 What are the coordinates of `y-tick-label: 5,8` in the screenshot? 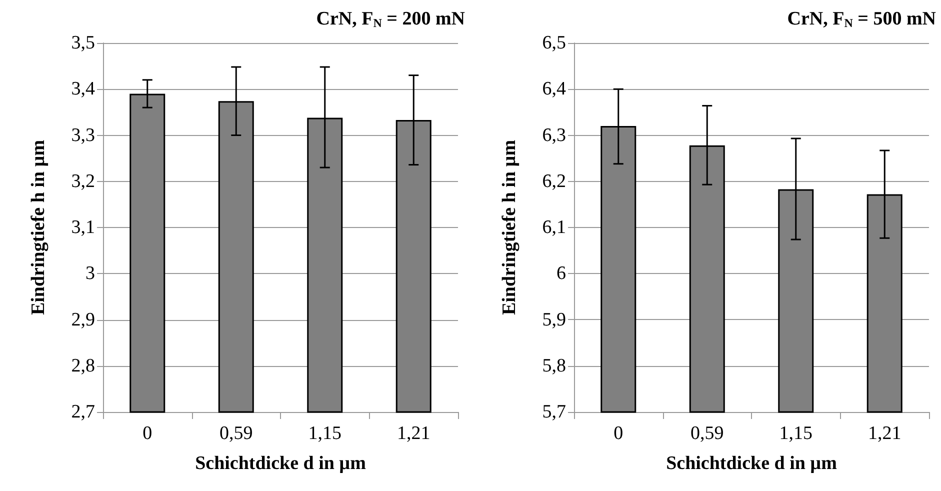 It's located at (554, 365).